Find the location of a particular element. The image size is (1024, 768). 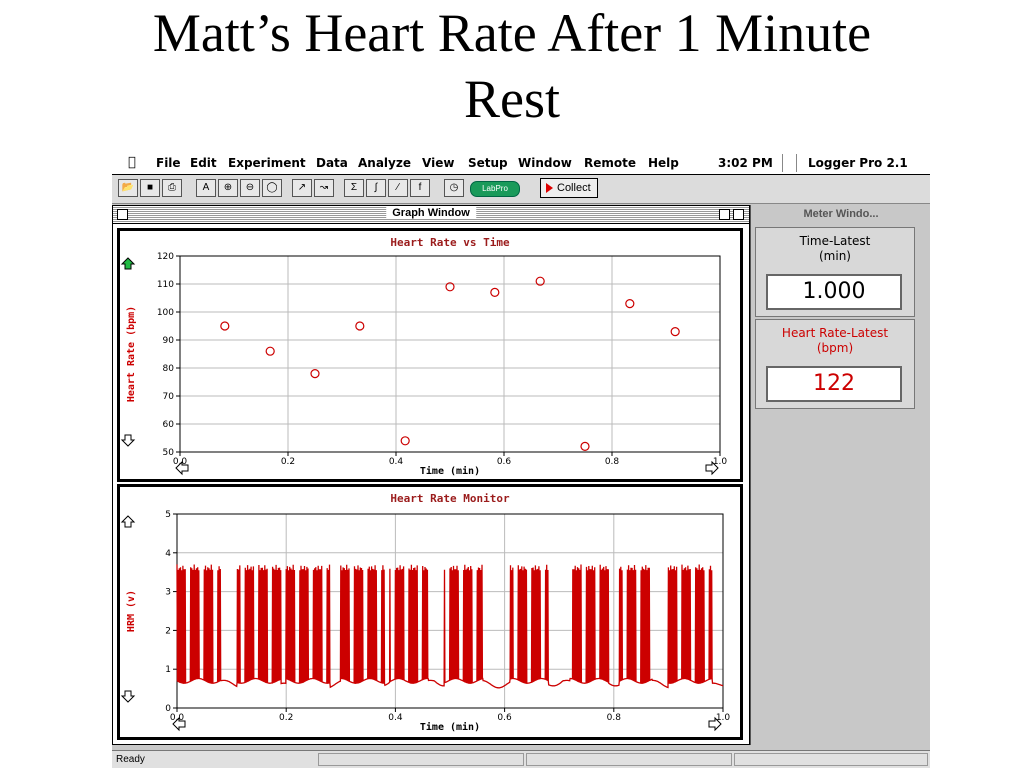

zoom-out-icon: ⊖ is located at coordinates (250, 188).